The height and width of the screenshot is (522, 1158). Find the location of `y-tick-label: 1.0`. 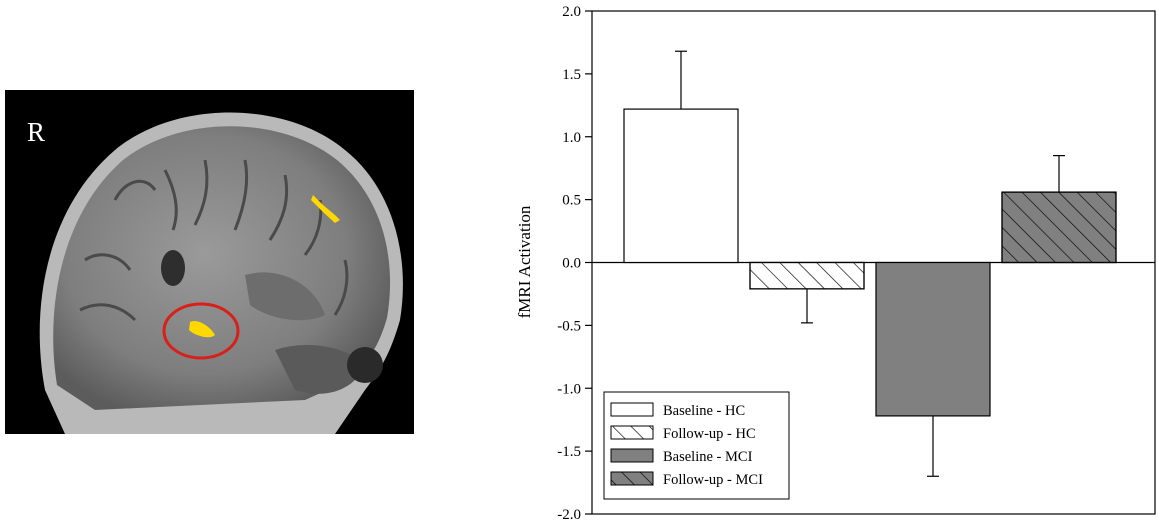

y-tick-label: 1.0 is located at coordinates (571, 138).